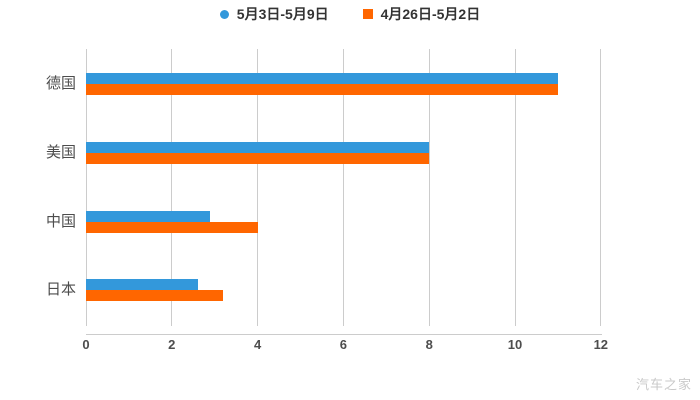 This screenshot has height=400, width=700. What do you see at coordinates (282, 14) in the screenshot?
I see `legend-label: 5月3日-5月9日` at bounding box center [282, 14].